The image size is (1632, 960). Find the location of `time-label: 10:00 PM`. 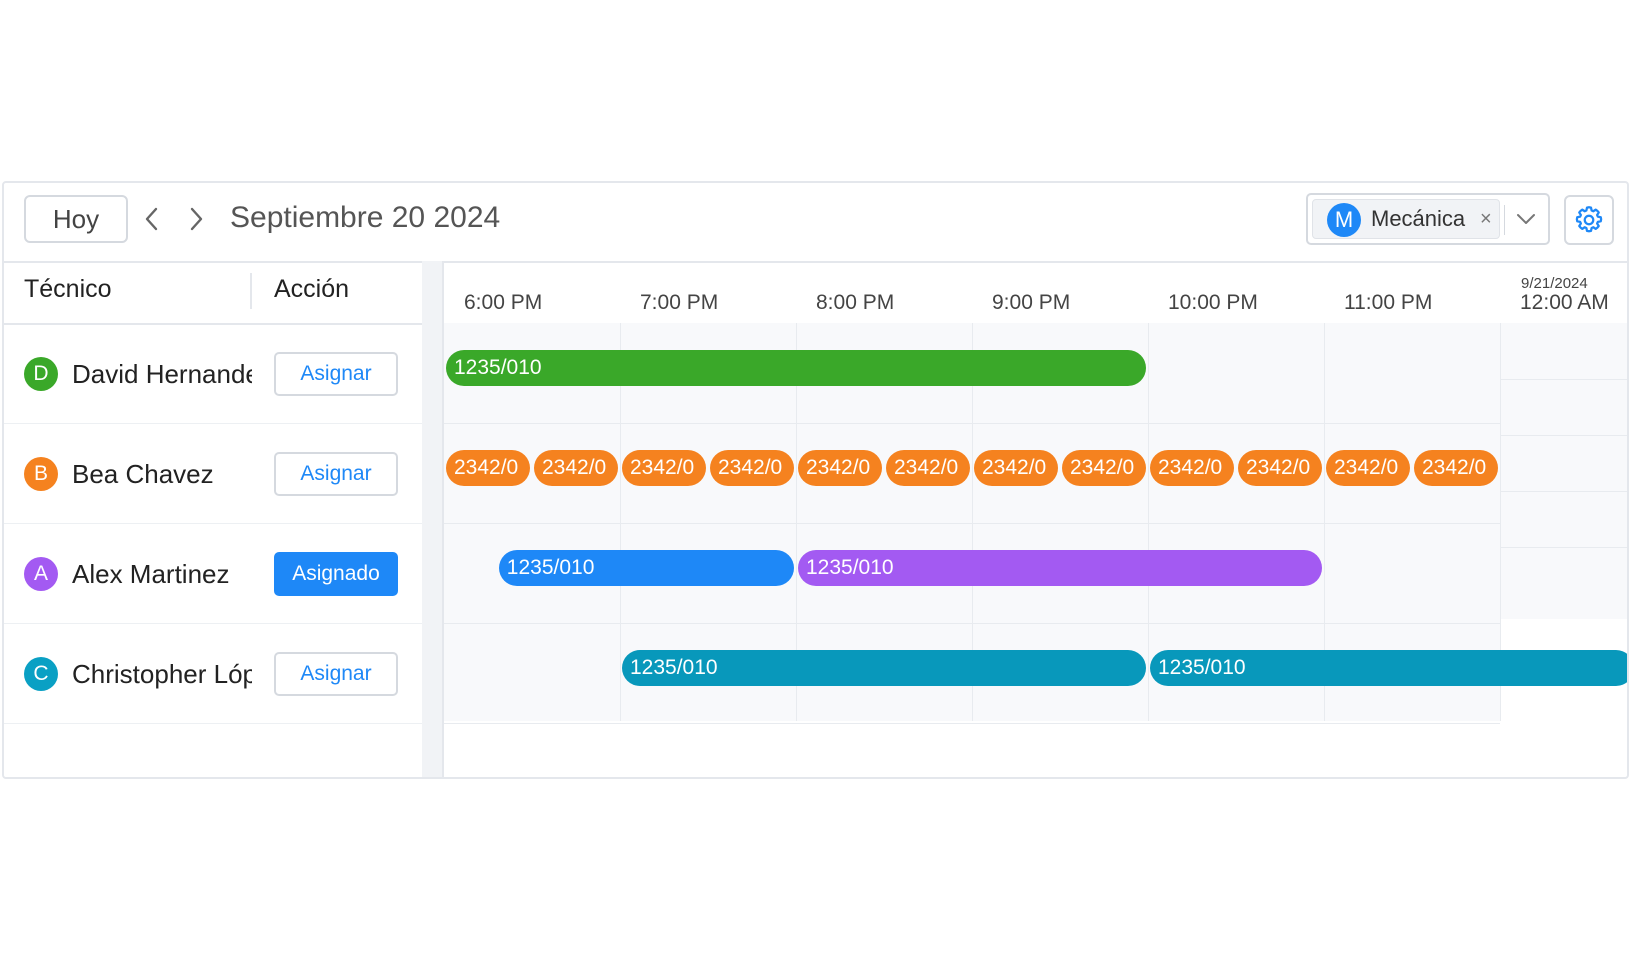

time-label: 10:00 PM is located at coordinates (1213, 302).